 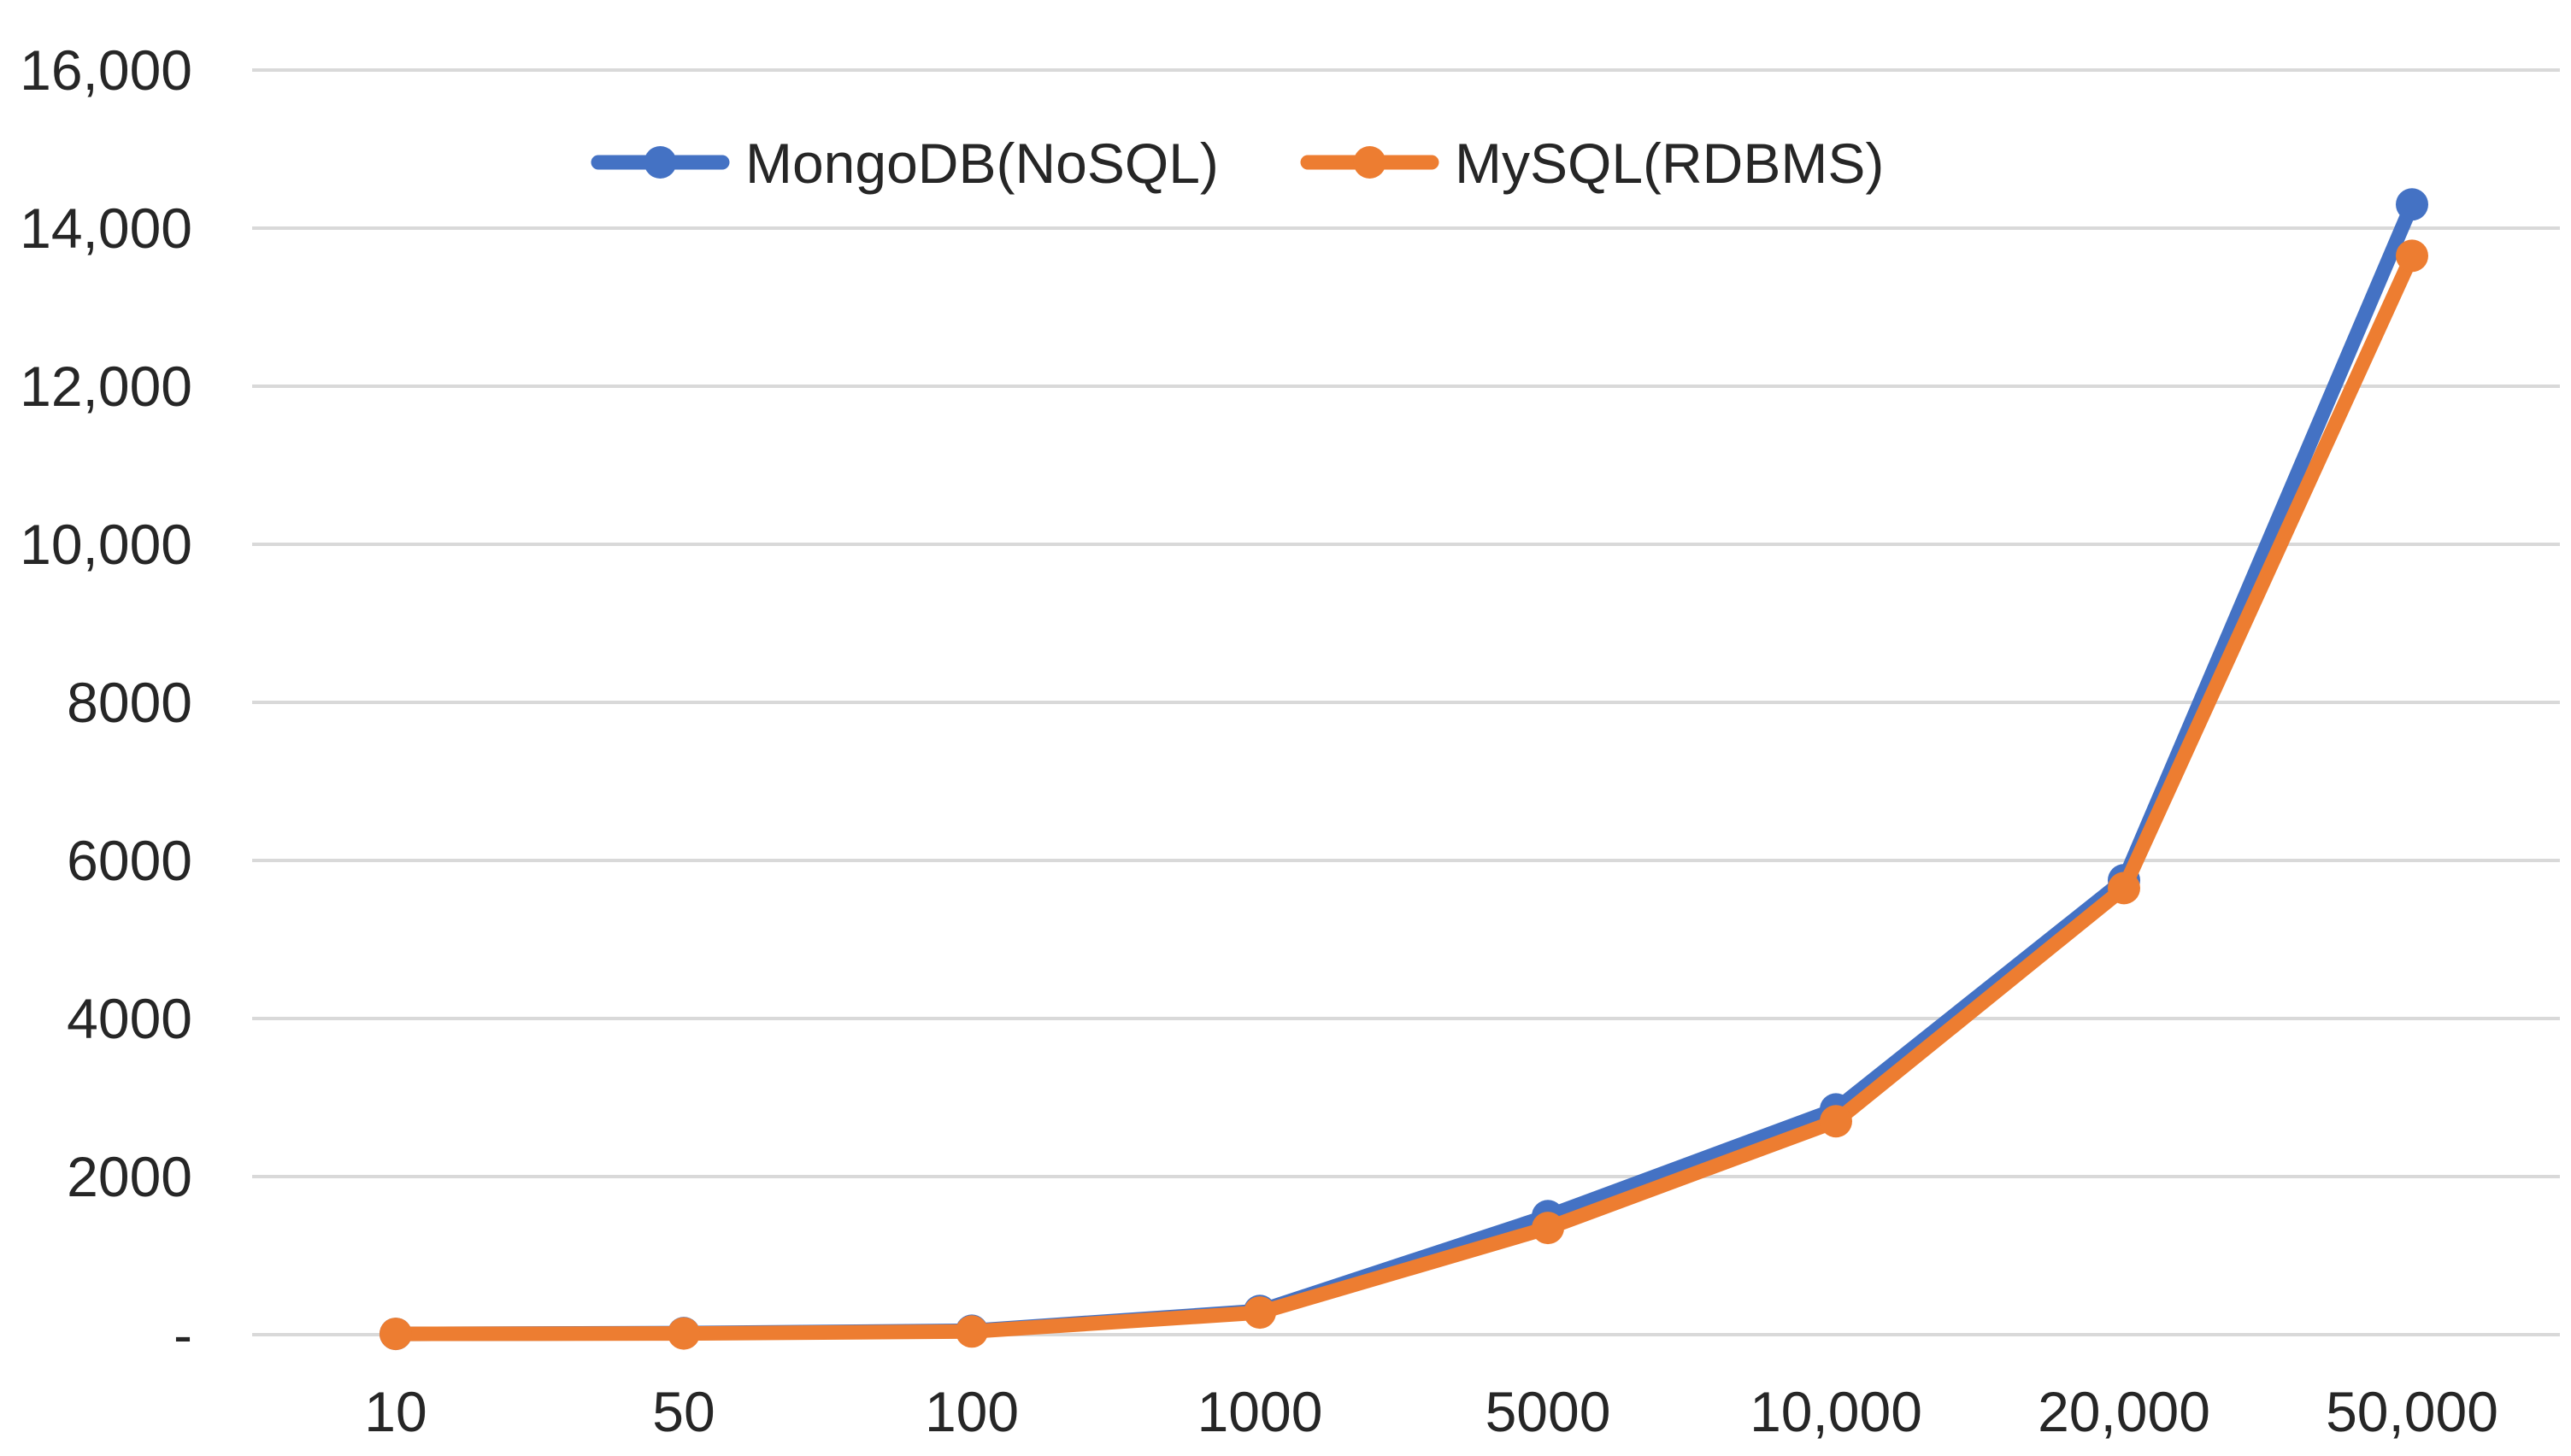 I want to click on y-tick-label: -, so click(x=183, y=1334).